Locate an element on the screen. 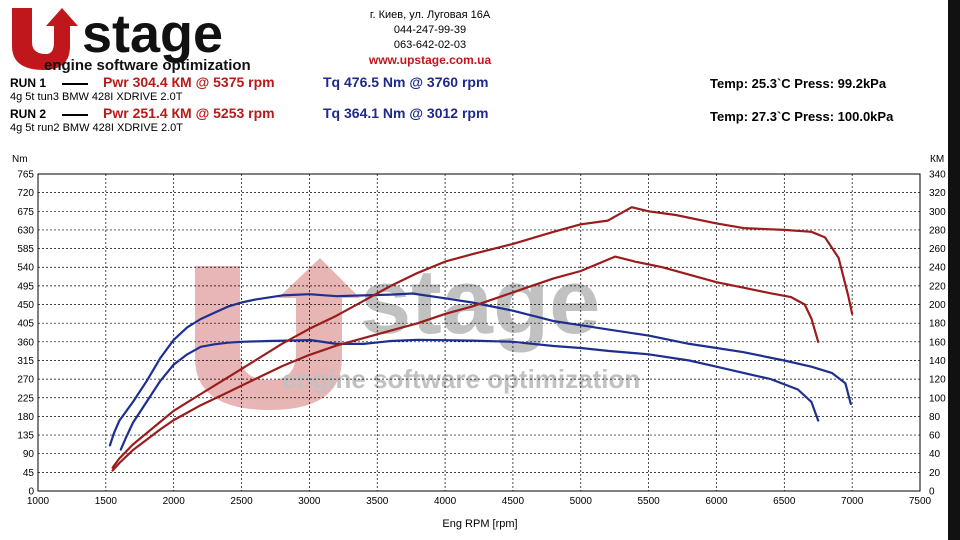 This screenshot has width=960, height=540. y-right-tick-label: 300 is located at coordinates (937, 212).